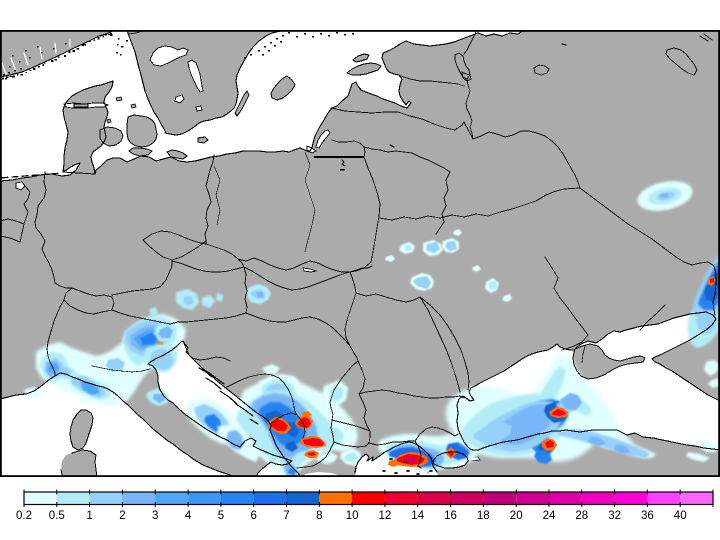 The width and height of the screenshot is (720, 540). I want to click on svg-text: 1, so click(89, 516).